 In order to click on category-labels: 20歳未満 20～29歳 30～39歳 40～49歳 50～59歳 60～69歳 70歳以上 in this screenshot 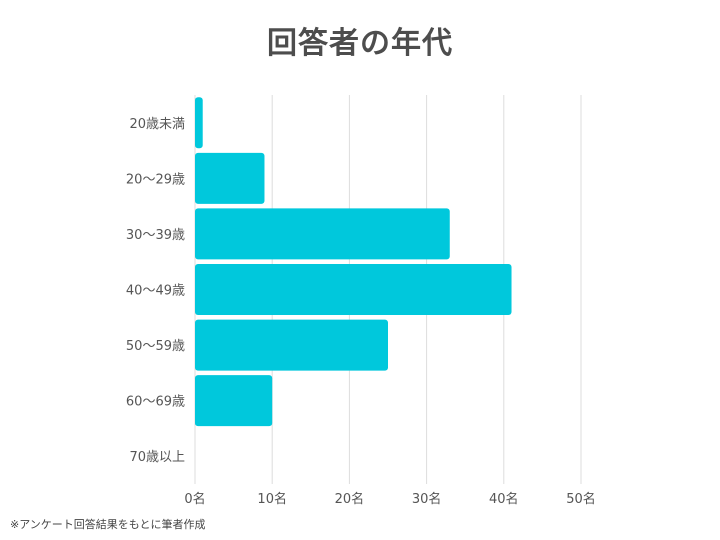, I will do `click(155, 291)`.